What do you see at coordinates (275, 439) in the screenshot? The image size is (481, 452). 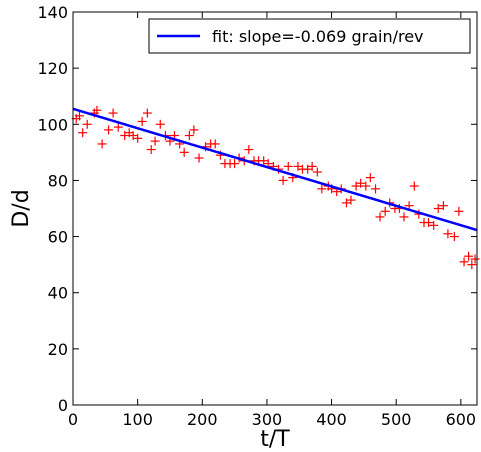 I see `x-axis-label: t/T` at bounding box center [275, 439].